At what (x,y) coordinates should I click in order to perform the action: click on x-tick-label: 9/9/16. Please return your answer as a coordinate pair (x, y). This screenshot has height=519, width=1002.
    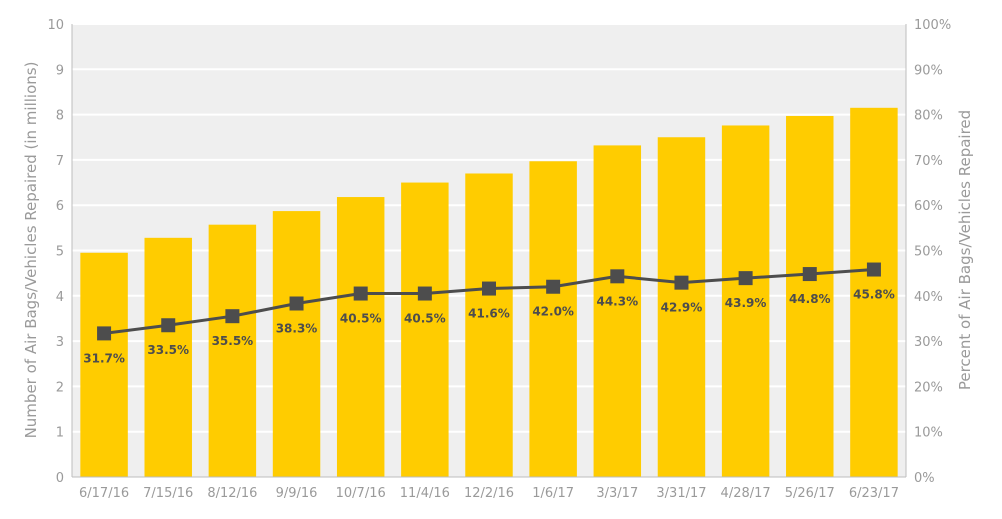
    Looking at the image, I should click on (297, 493).